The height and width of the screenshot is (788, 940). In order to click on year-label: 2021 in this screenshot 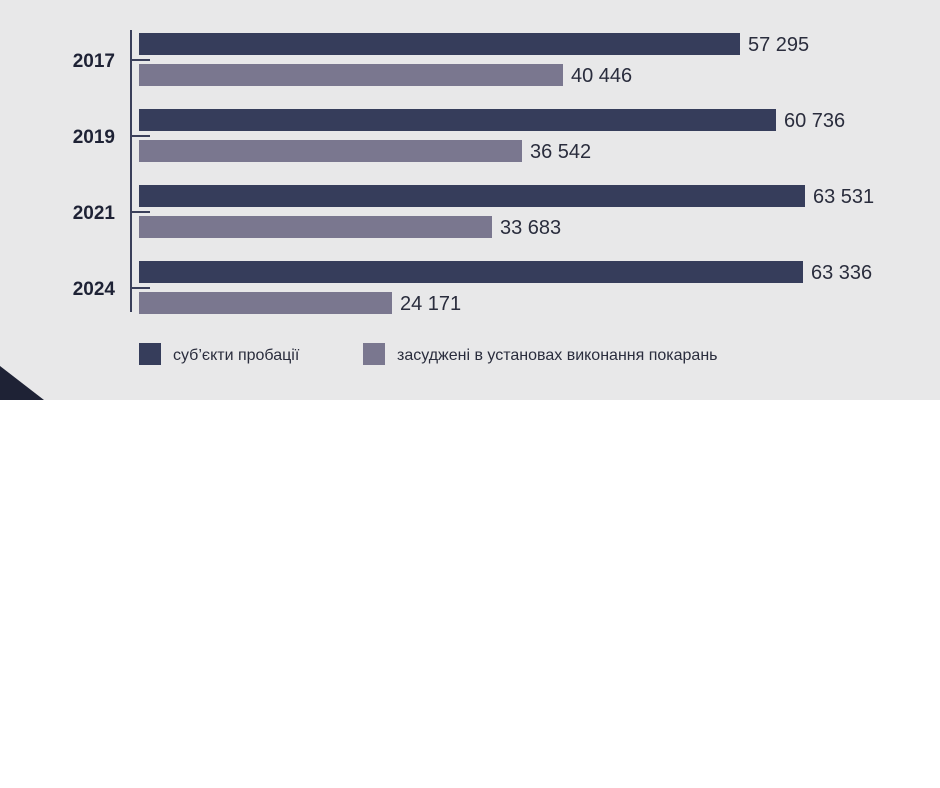, I will do `click(94, 213)`.